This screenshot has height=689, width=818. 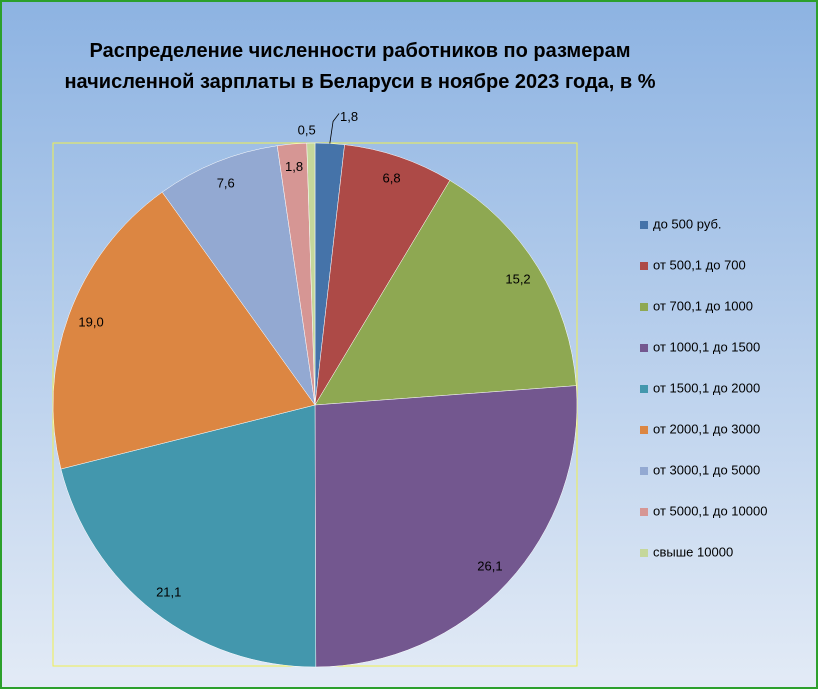 What do you see at coordinates (710, 510) in the screenshot?
I see `legend-label: от 5000,1 до 10000` at bounding box center [710, 510].